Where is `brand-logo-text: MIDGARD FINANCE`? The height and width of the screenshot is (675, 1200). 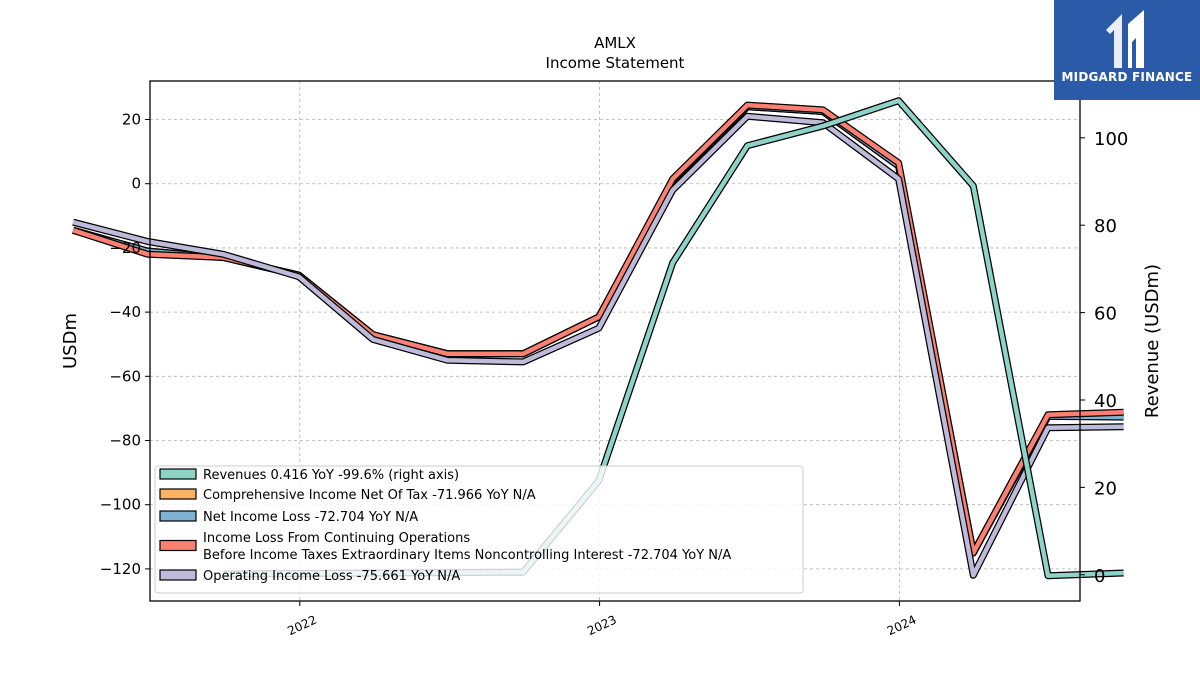
brand-logo-text: MIDGARD FINANCE is located at coordinates (1127, 77).